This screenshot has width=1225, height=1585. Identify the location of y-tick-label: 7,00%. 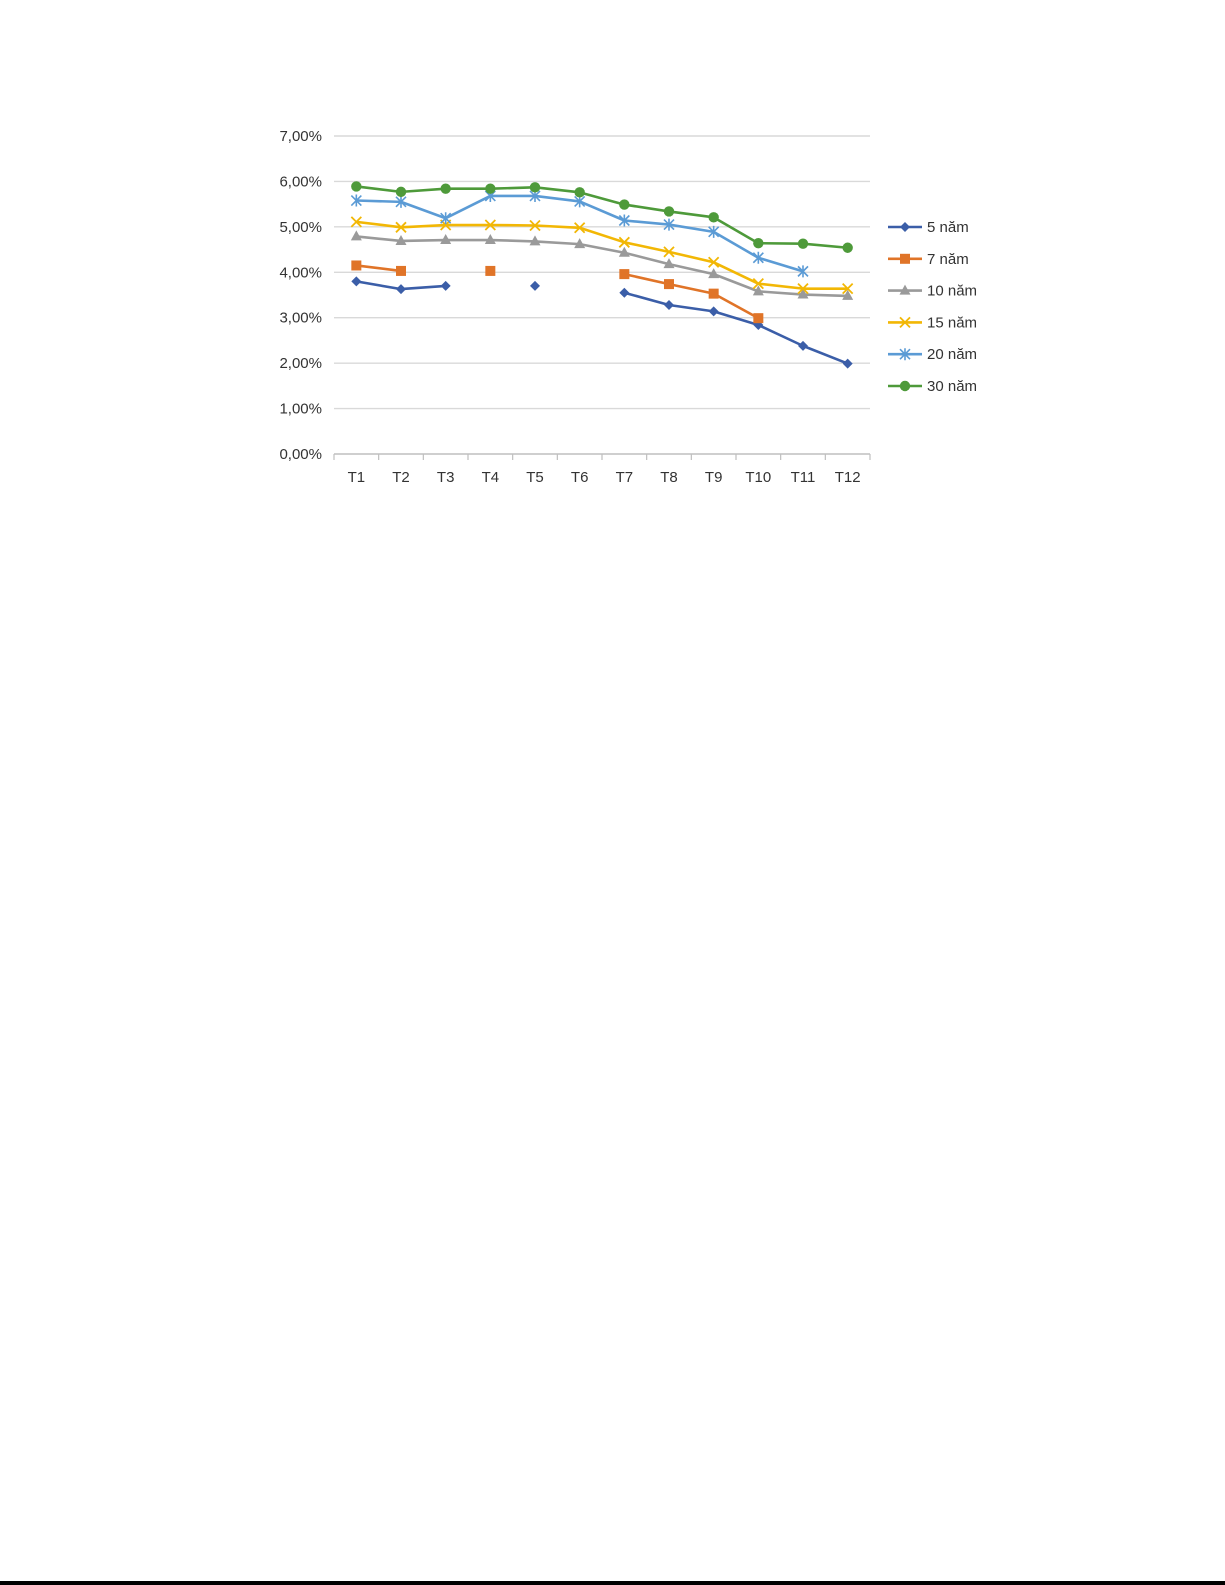
(300, 136).